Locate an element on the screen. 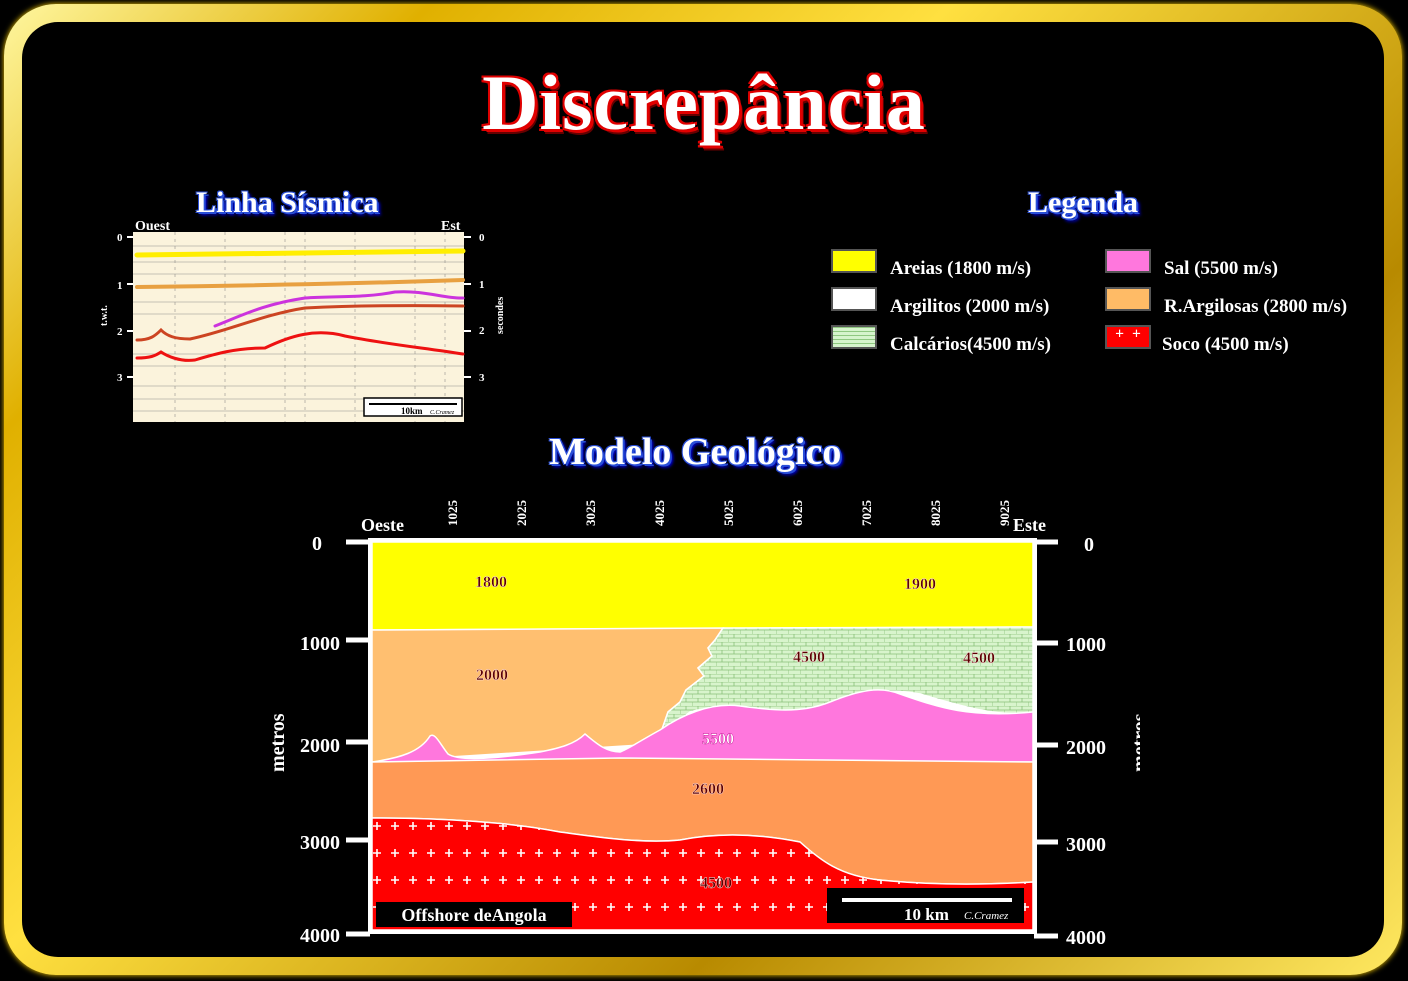 The height and width of the screenshot is (981, 1408). legend-label-salt: Sal (5500 m/s) is located at coordinates (1221, 268).